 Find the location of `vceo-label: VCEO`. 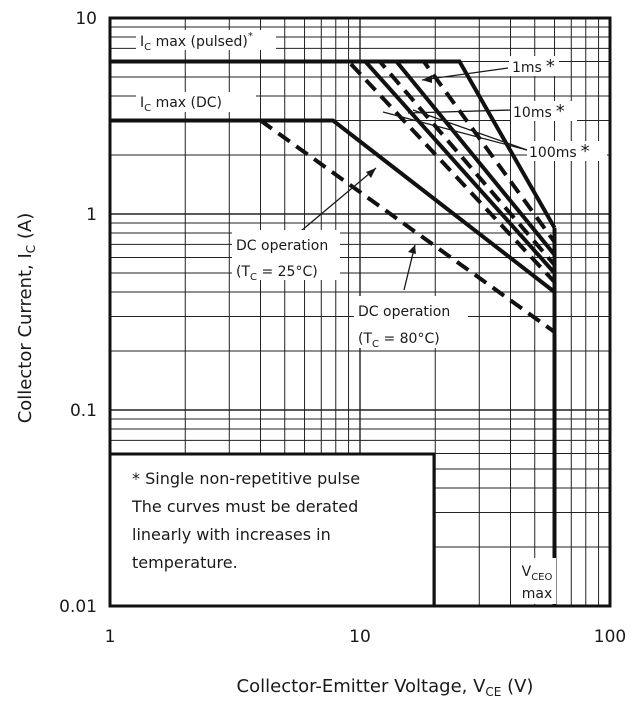

vceo-label: VCEO is located at coordinates (537, 573).